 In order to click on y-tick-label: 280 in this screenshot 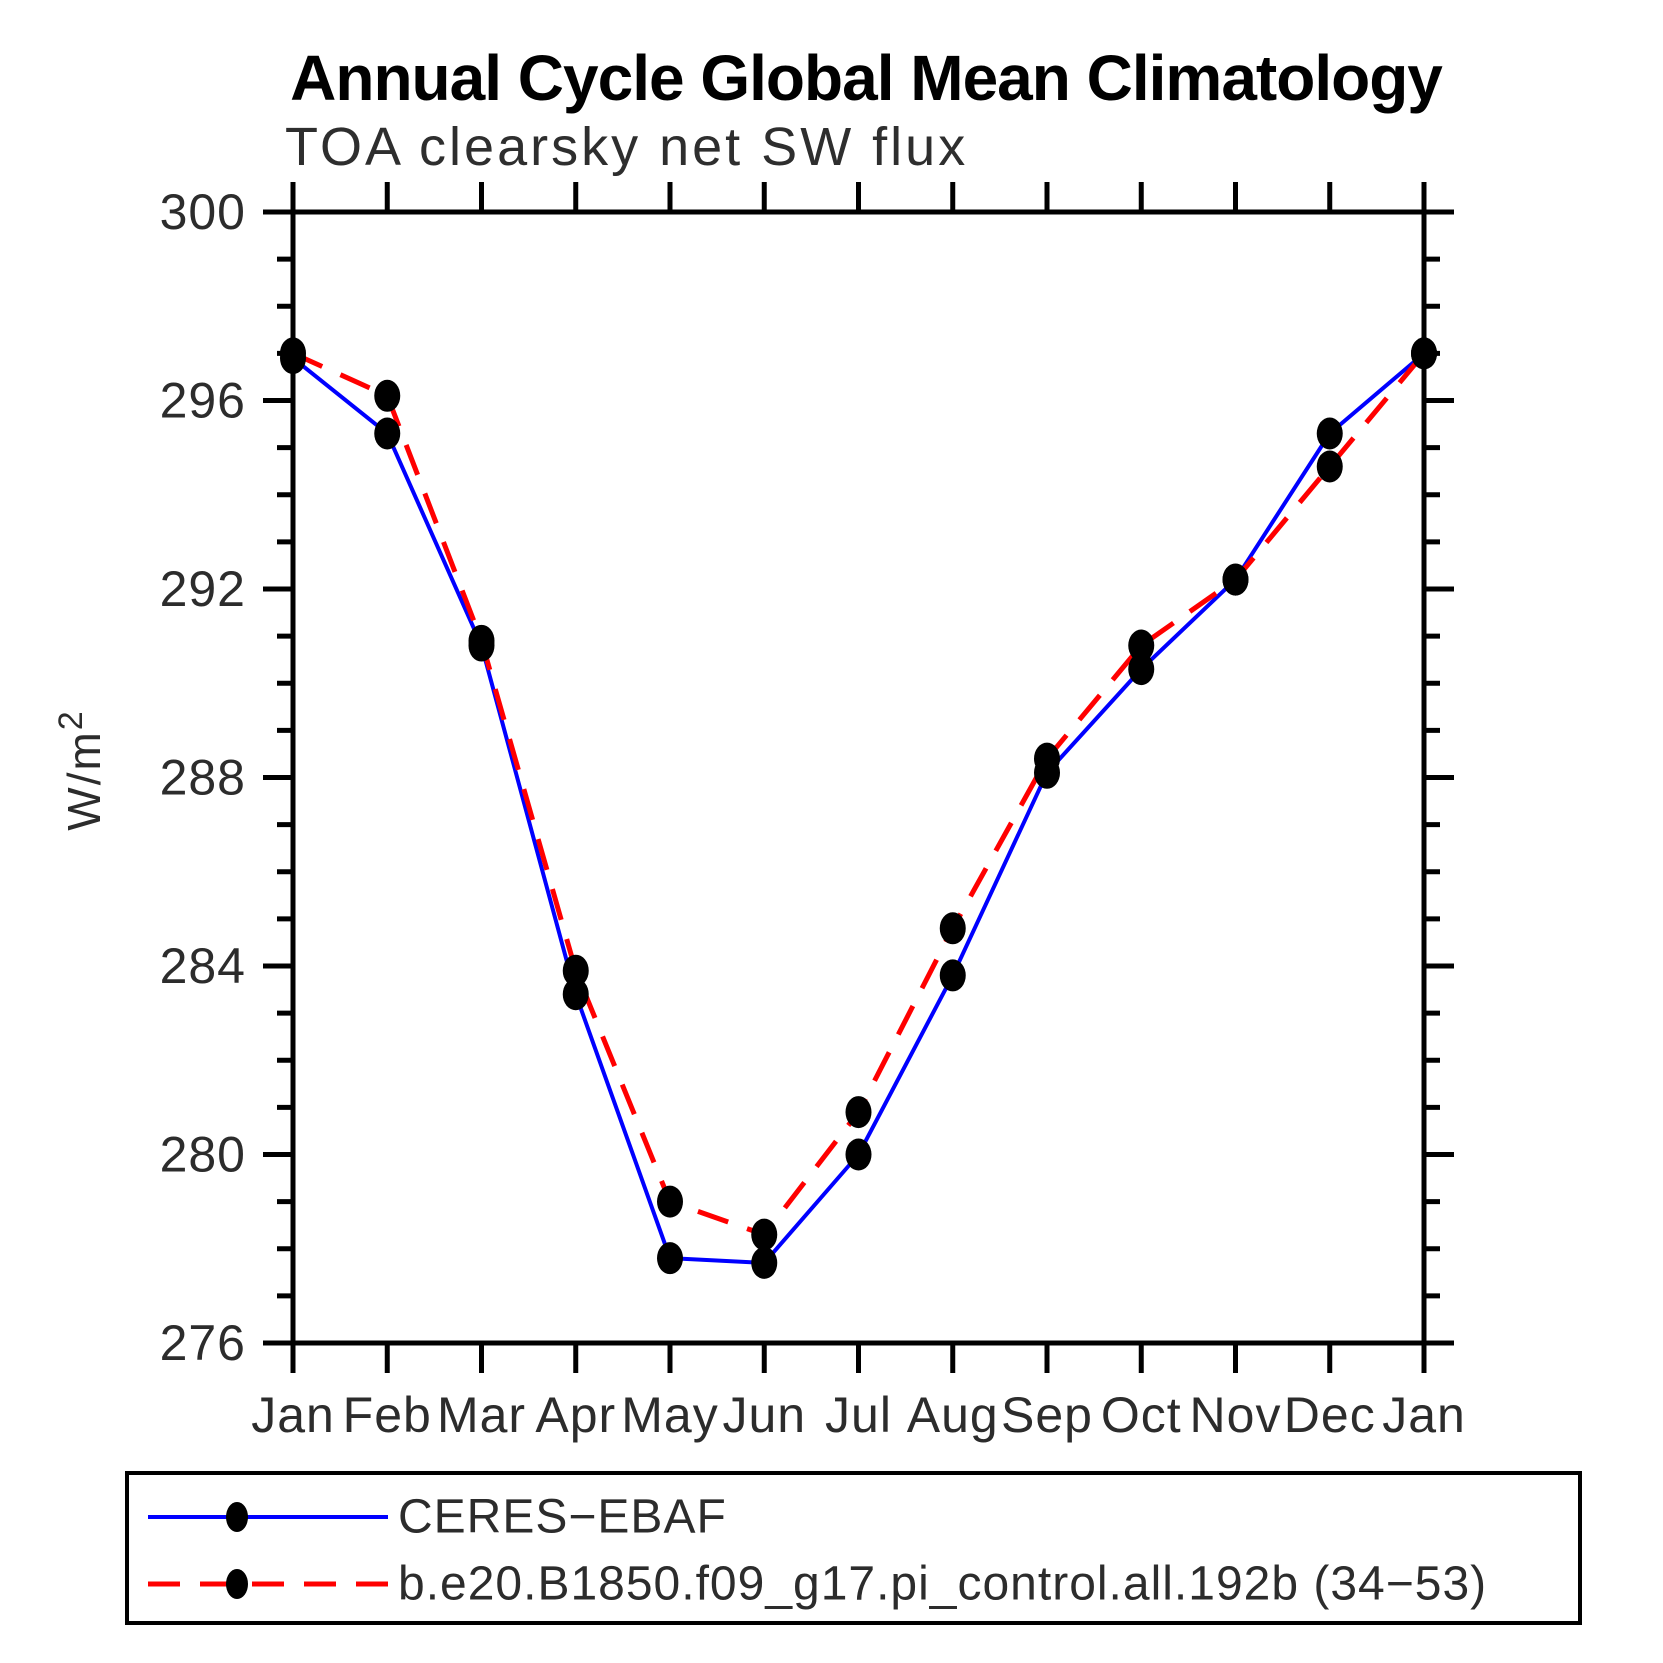, I will do `click(203, 1155)`.